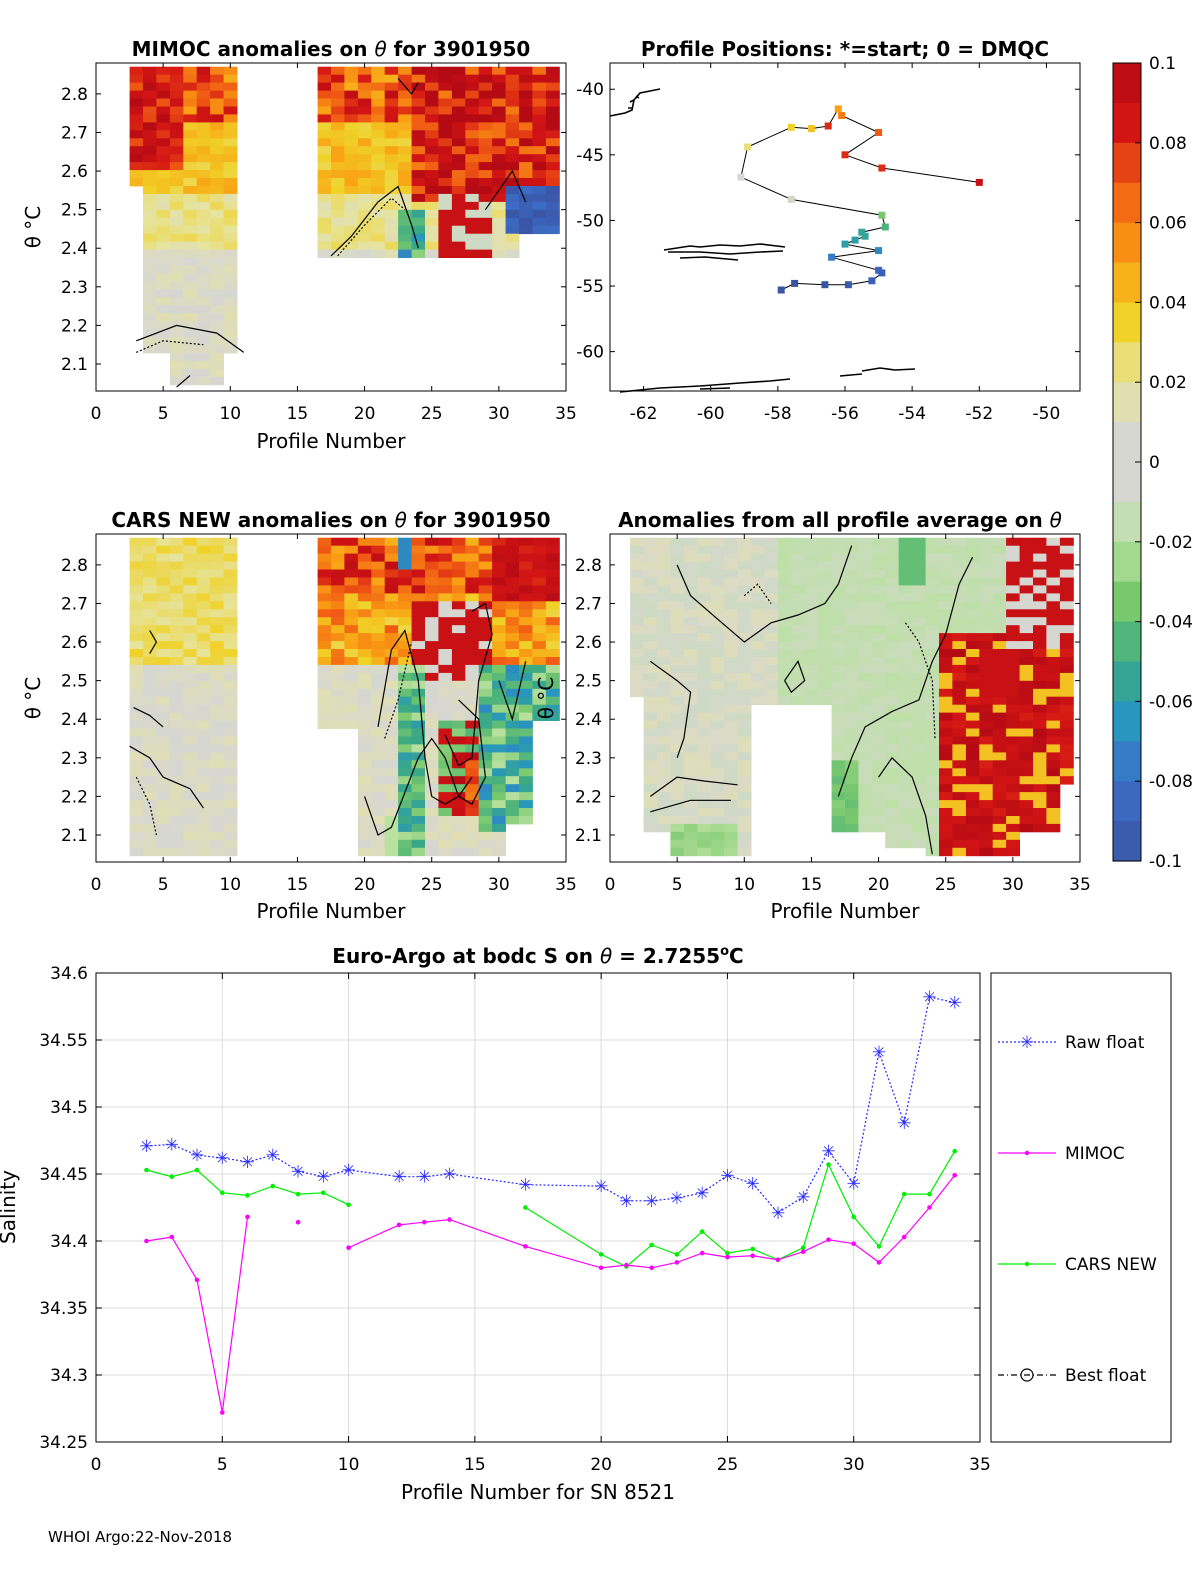 The height and width of the screenshot is (1575, 1200). I want to click on profile-marker, so click(781, 290).